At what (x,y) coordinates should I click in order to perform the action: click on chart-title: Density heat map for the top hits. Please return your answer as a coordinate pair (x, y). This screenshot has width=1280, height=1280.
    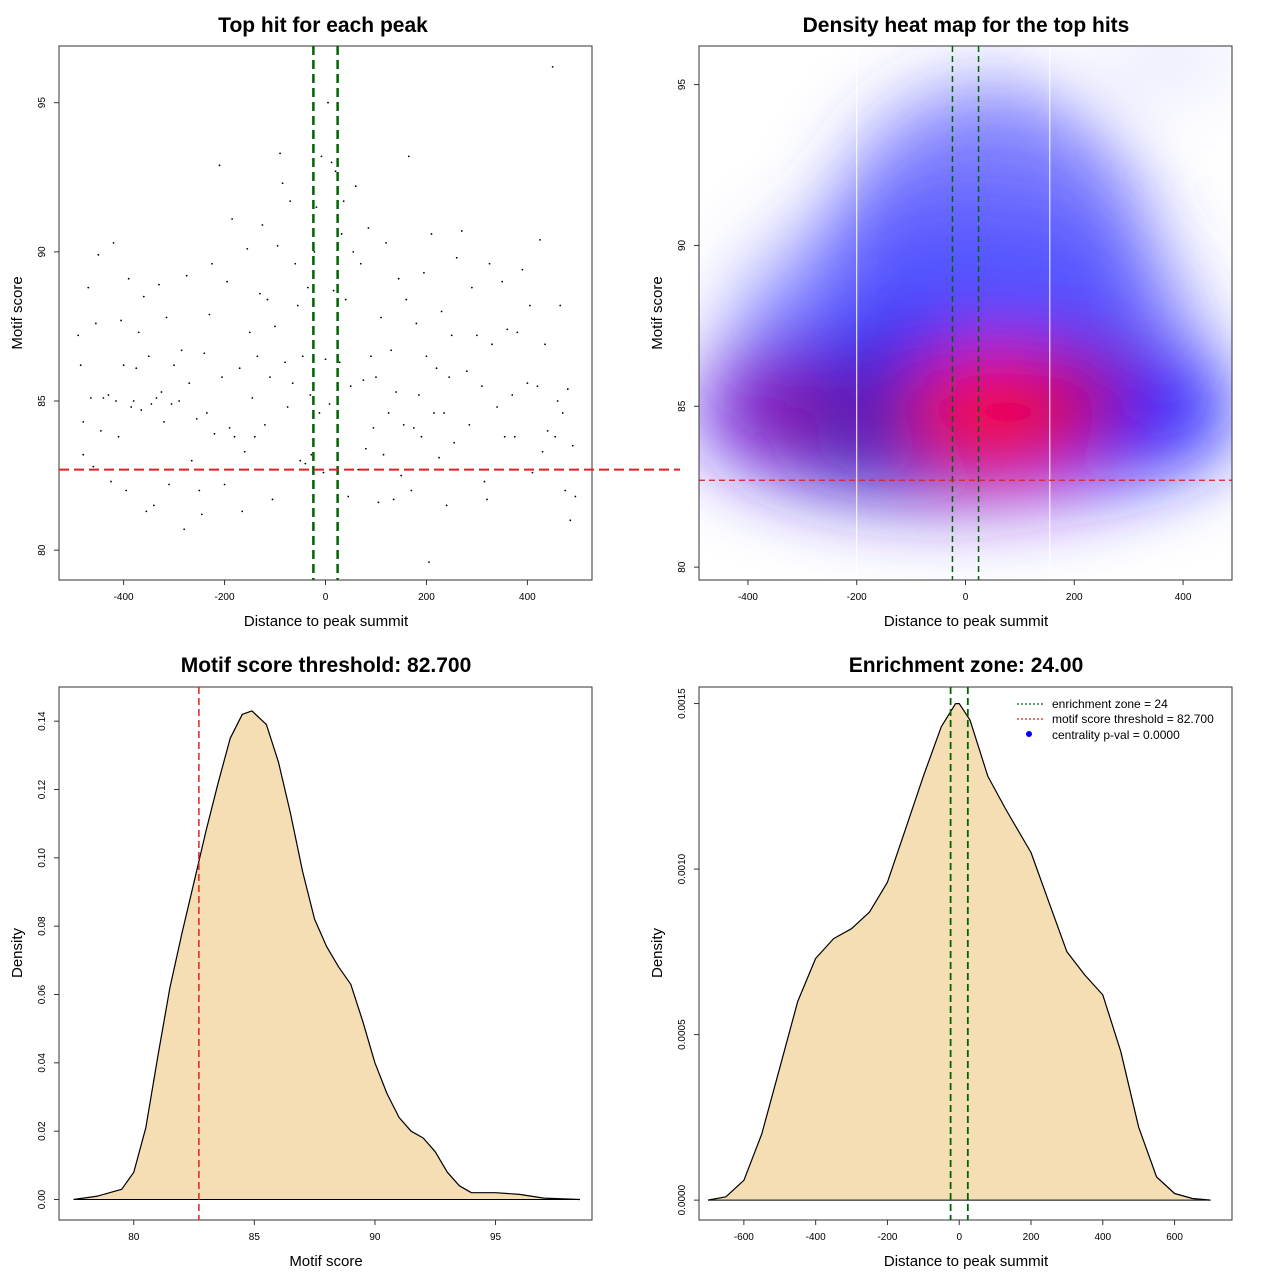
    Looking at the image, I should click on (966, 25).